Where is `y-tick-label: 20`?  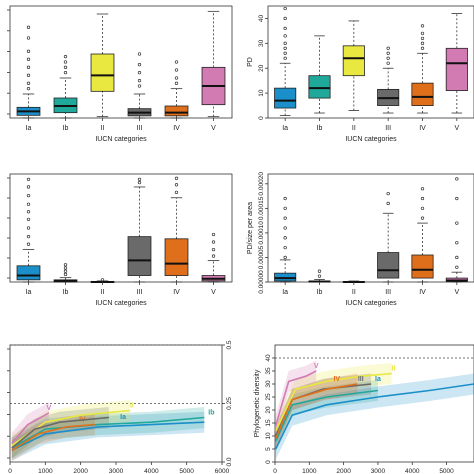
y-tick-label: 20 is located at coordinates (261, 68).